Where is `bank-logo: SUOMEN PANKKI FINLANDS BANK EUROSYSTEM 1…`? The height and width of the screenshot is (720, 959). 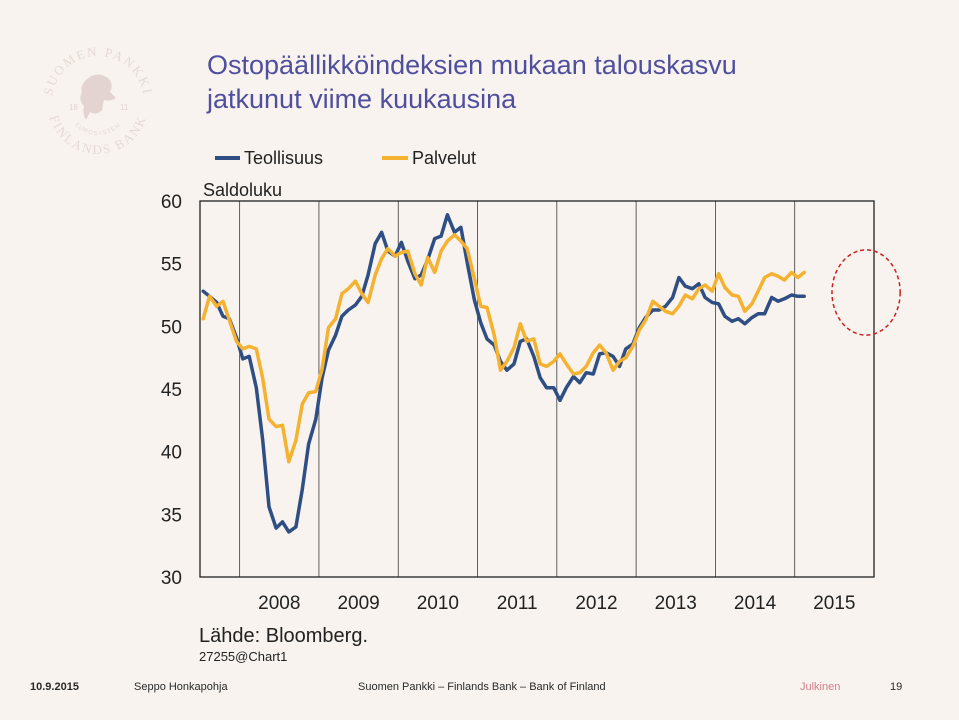
bank-logo: SUOMEN PANKKI FINLANDS BANK EUROSYSTEM 1… is located at coordinates (96, 100).